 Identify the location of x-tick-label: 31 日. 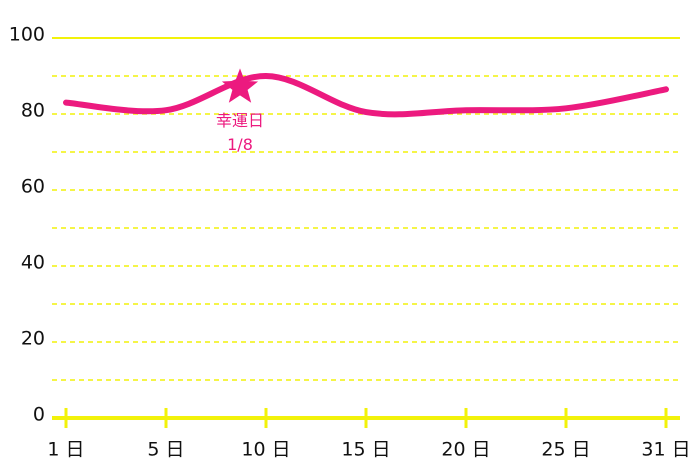
(665, 450).